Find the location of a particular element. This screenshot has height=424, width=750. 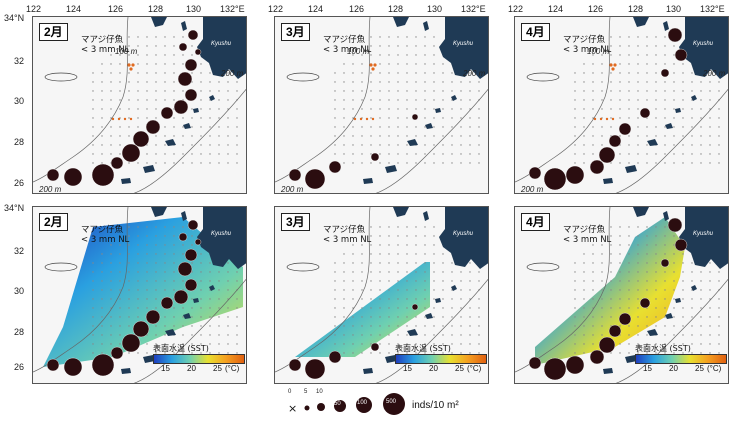

species-label: マアジ仔魚 < 3 mm NL is located at coordinates (347, 235).